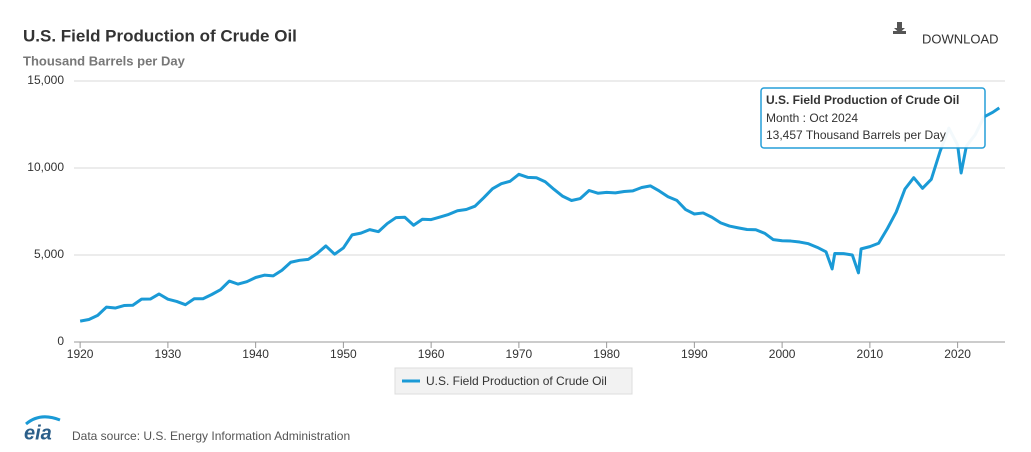 The width and height of the screenshot is (1031, 452). I want to click on legend-box, so click(513, 381).